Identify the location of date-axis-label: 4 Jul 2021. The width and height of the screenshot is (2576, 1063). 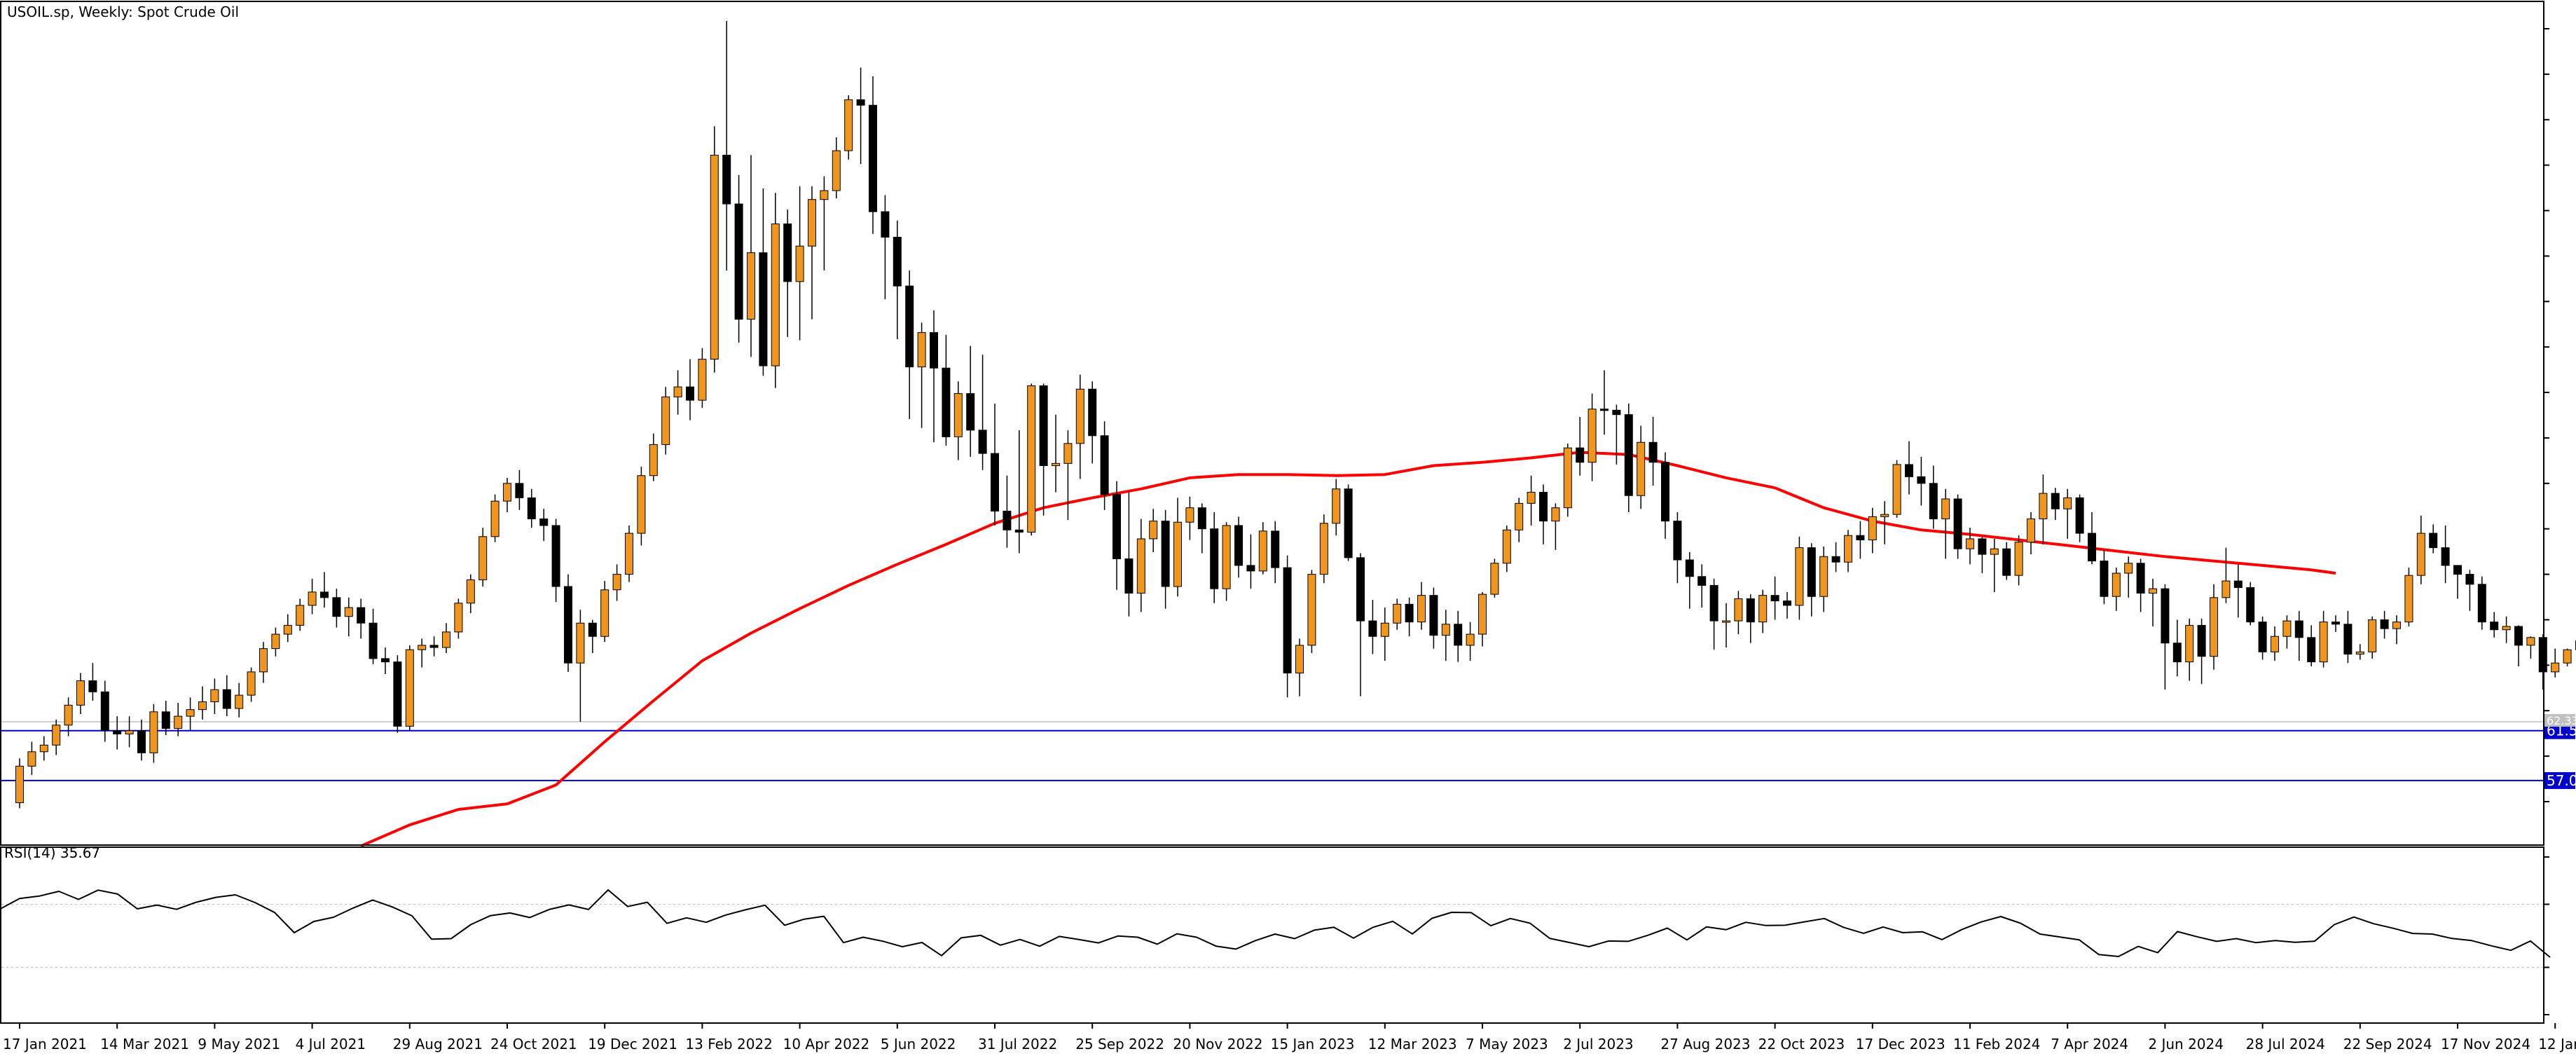
(331, 1044).